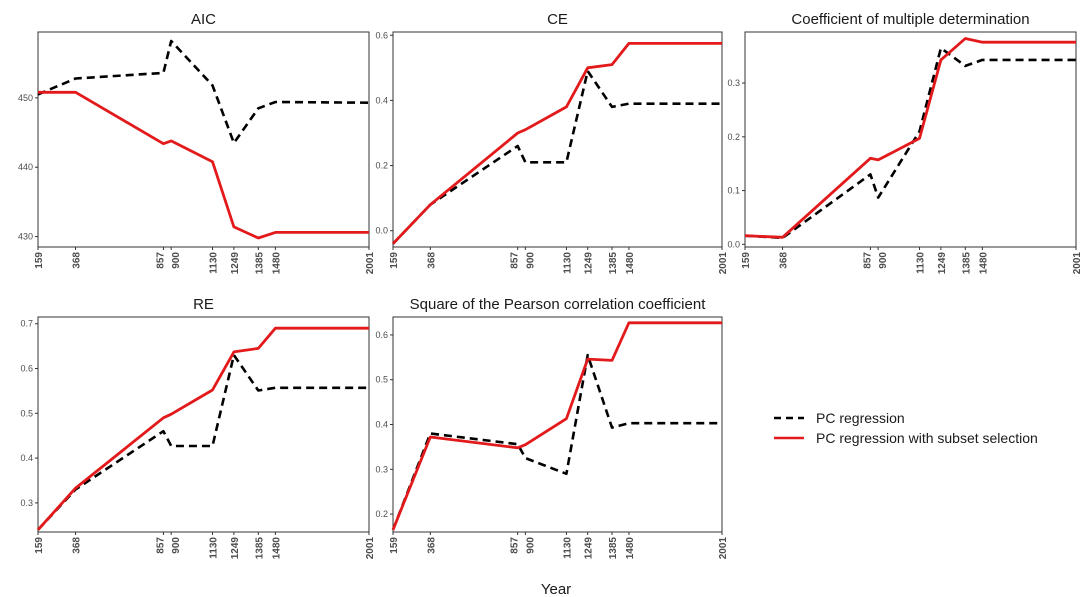  Describe the element at coordinates (927, 438) in the screenshot. I see `legend-label-pc-regression-subset: PC regression with subset selection` at that location.